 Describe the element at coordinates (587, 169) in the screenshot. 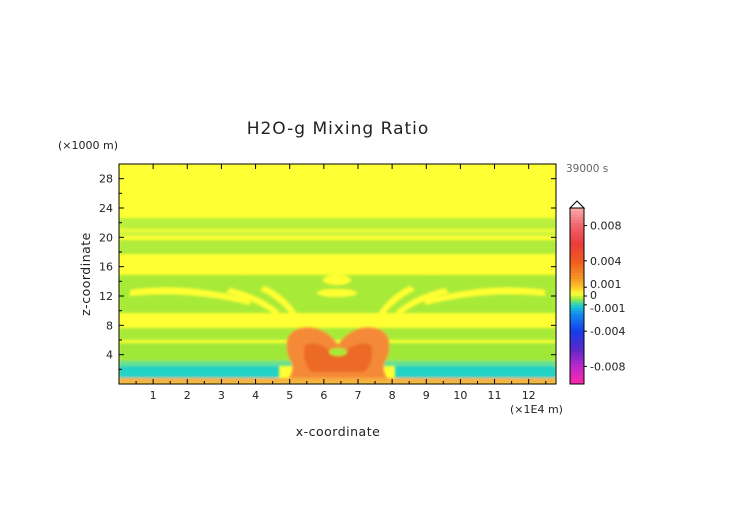

I see `time-label: 39000 s` at that location.